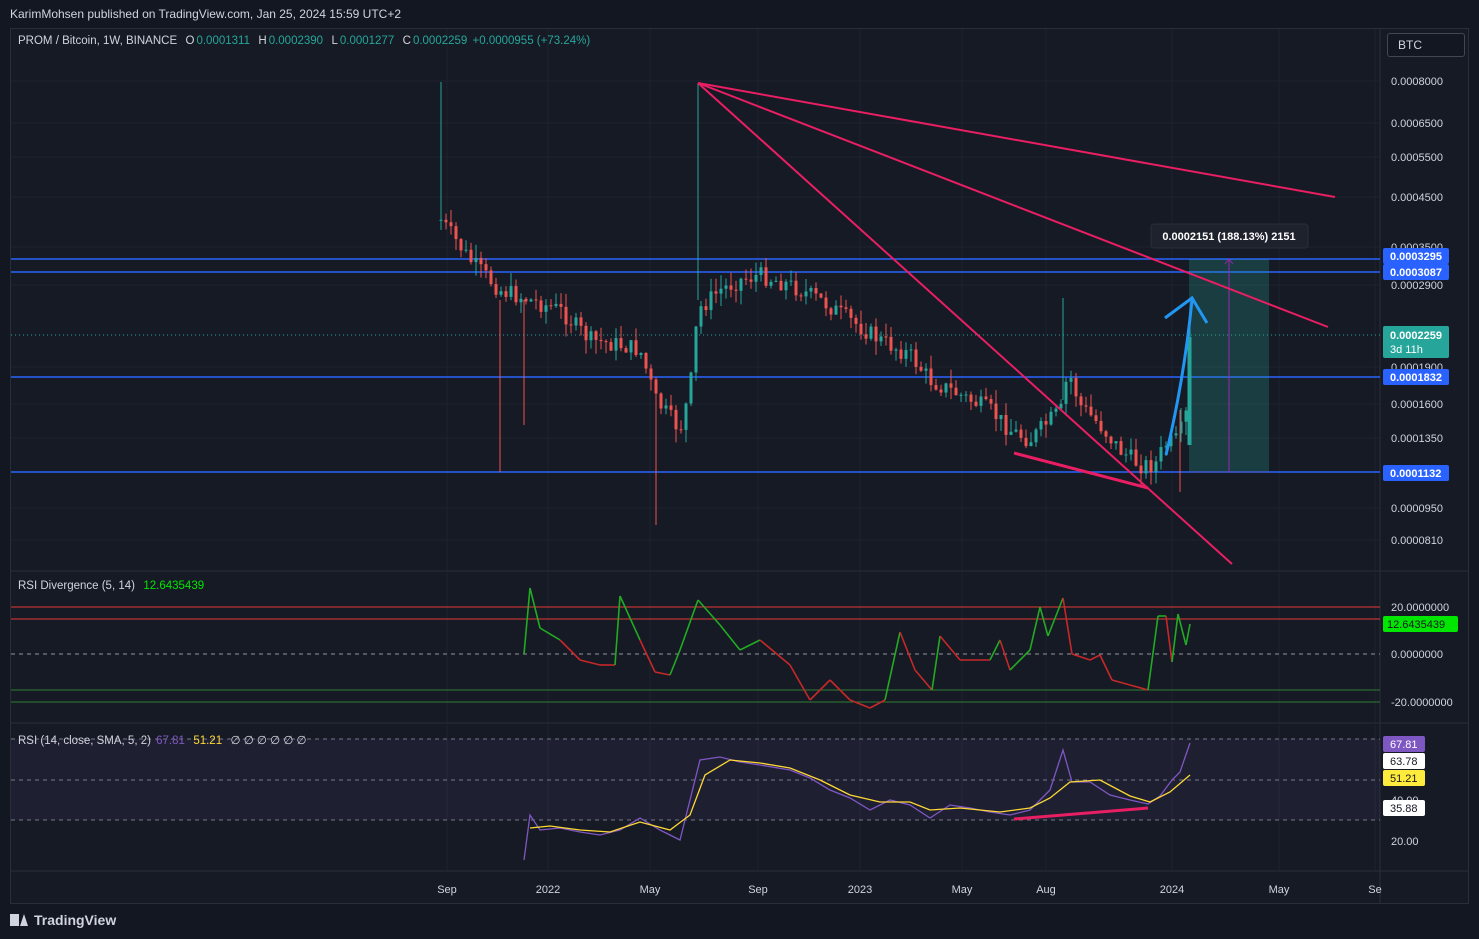  I want to click on level-badge-text: 0.0001832, so click(1416, 378).